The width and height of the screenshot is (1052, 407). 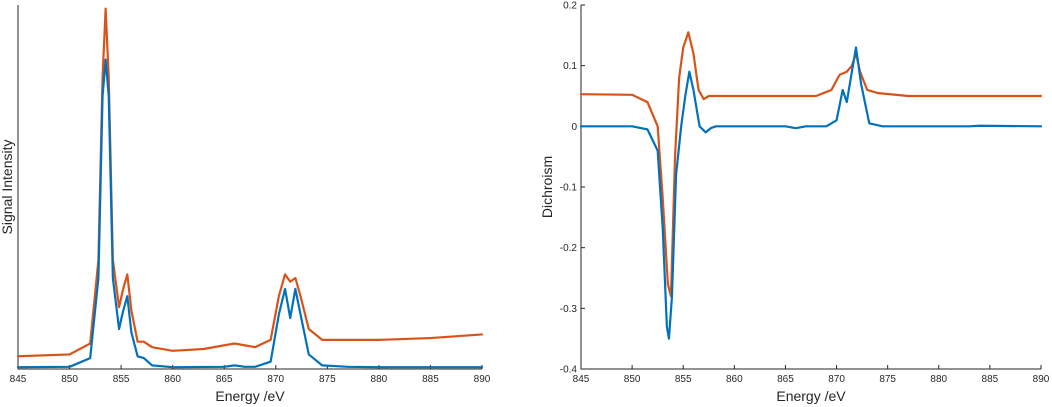 I want to click on left-x-tick-label: 865, so click(x=224, y=379).